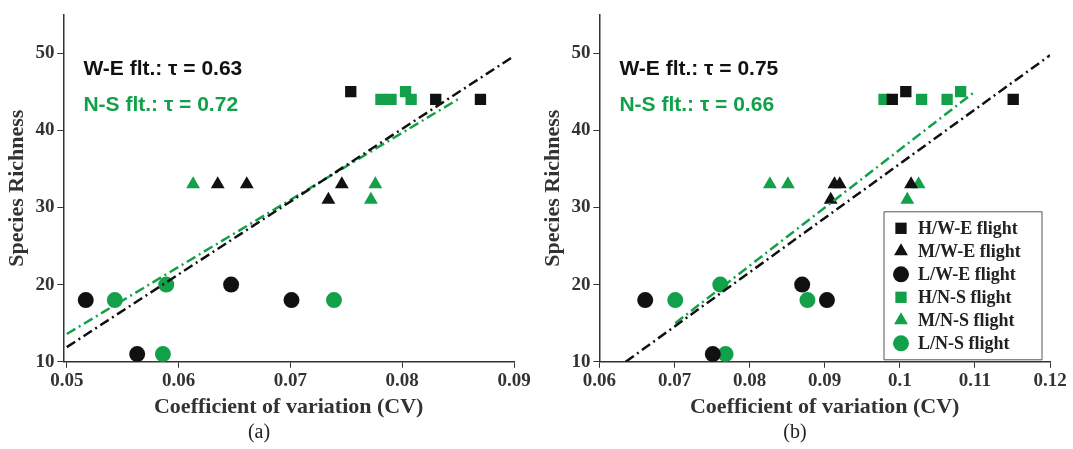 The image size is (1073, 449). What do you see at coordinates (969, 250) in the screenshot?
I see `legend-label: M/W-E flight` at bounding box center [969, 250].